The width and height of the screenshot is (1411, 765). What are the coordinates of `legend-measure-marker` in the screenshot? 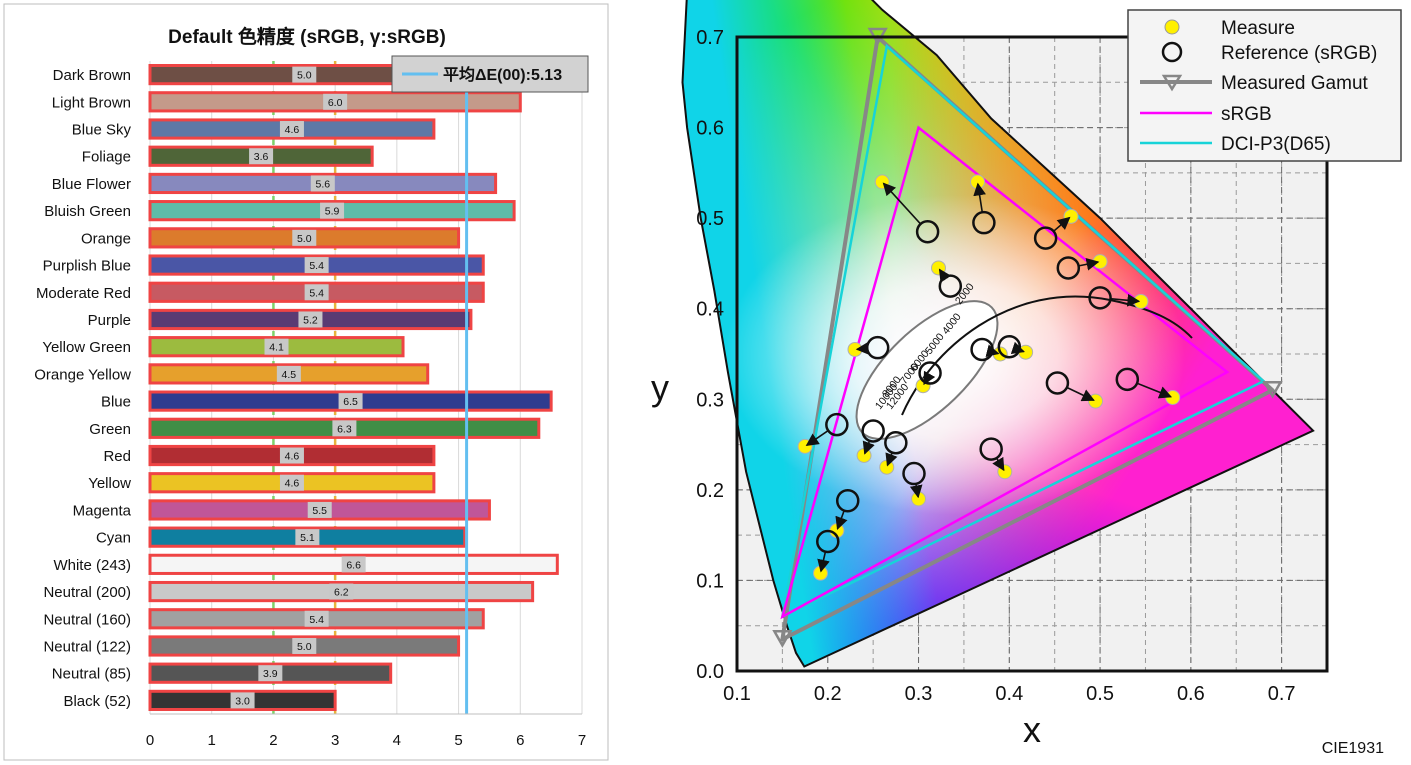 It's located at (1172, 27).